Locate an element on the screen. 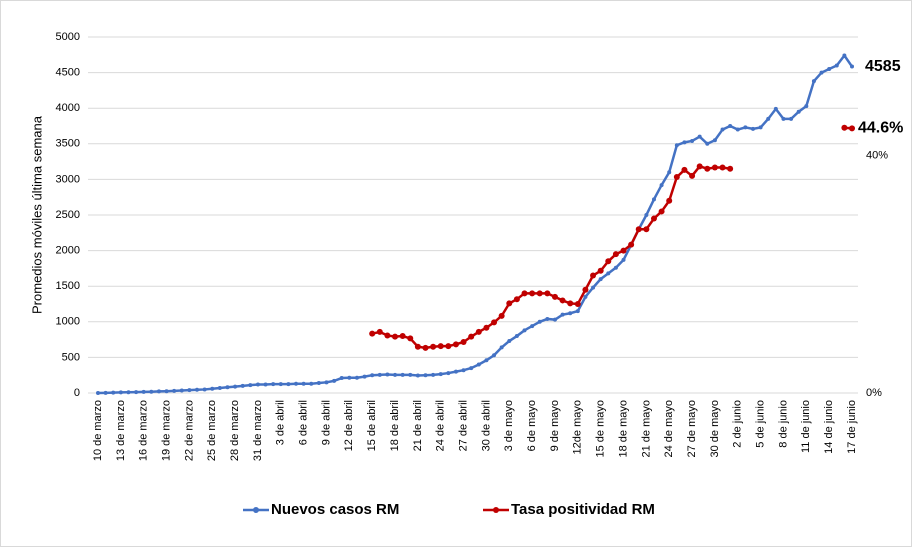 The width and height of the screenshot is (913, 553). x-tick-label: 5 de junio is located at coordinates (761, 424).